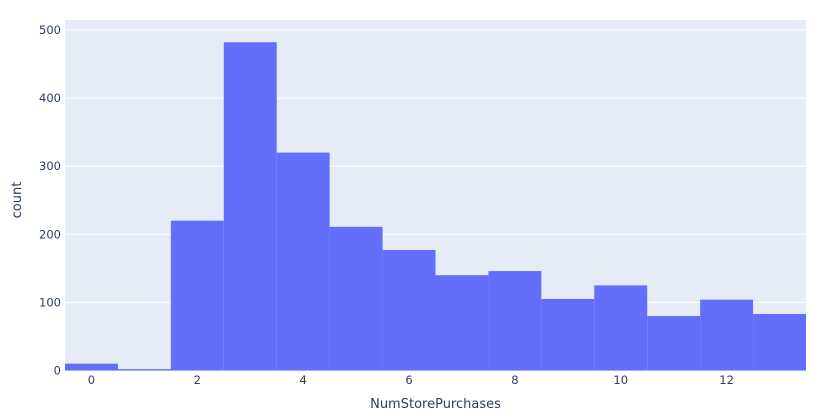 The height and width of the screenshot is (414, 816). Describe the element at coordinates (50, 302) in the screenshot. I see `y-tick-label: 100` at that location.